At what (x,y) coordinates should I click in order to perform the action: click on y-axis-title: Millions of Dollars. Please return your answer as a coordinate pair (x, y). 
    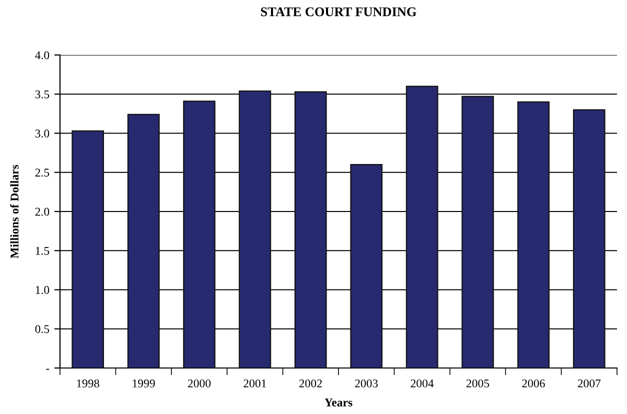
    Looking at the image, I should click on (14, 211).